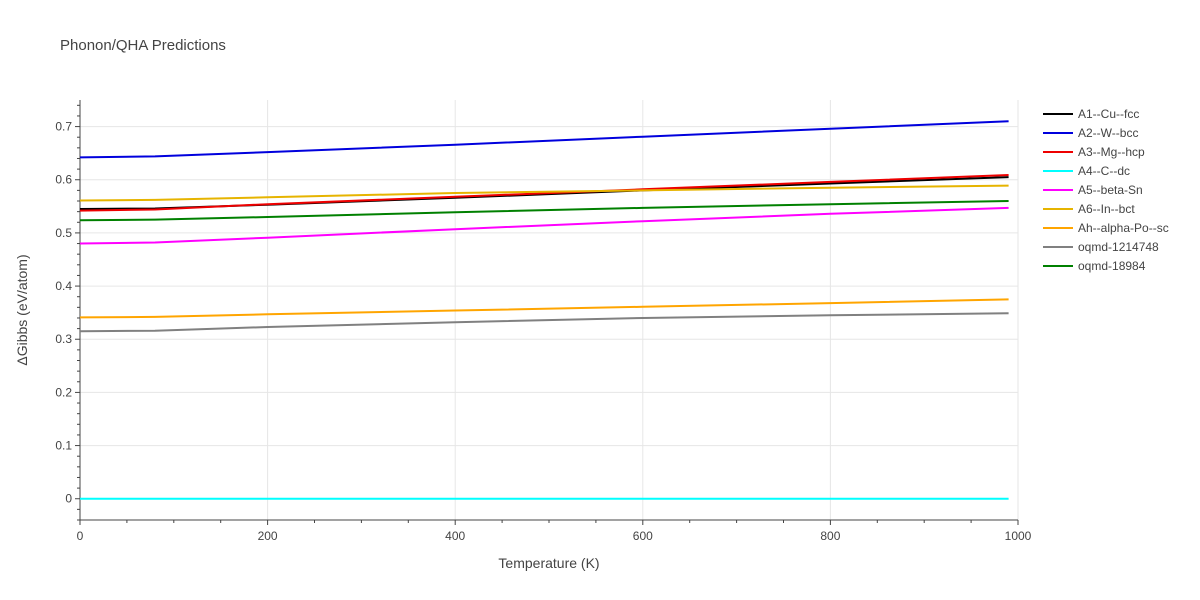  I want to click on x-tick-labels: 0 200 400 600 800 1000, so click(554, 536).